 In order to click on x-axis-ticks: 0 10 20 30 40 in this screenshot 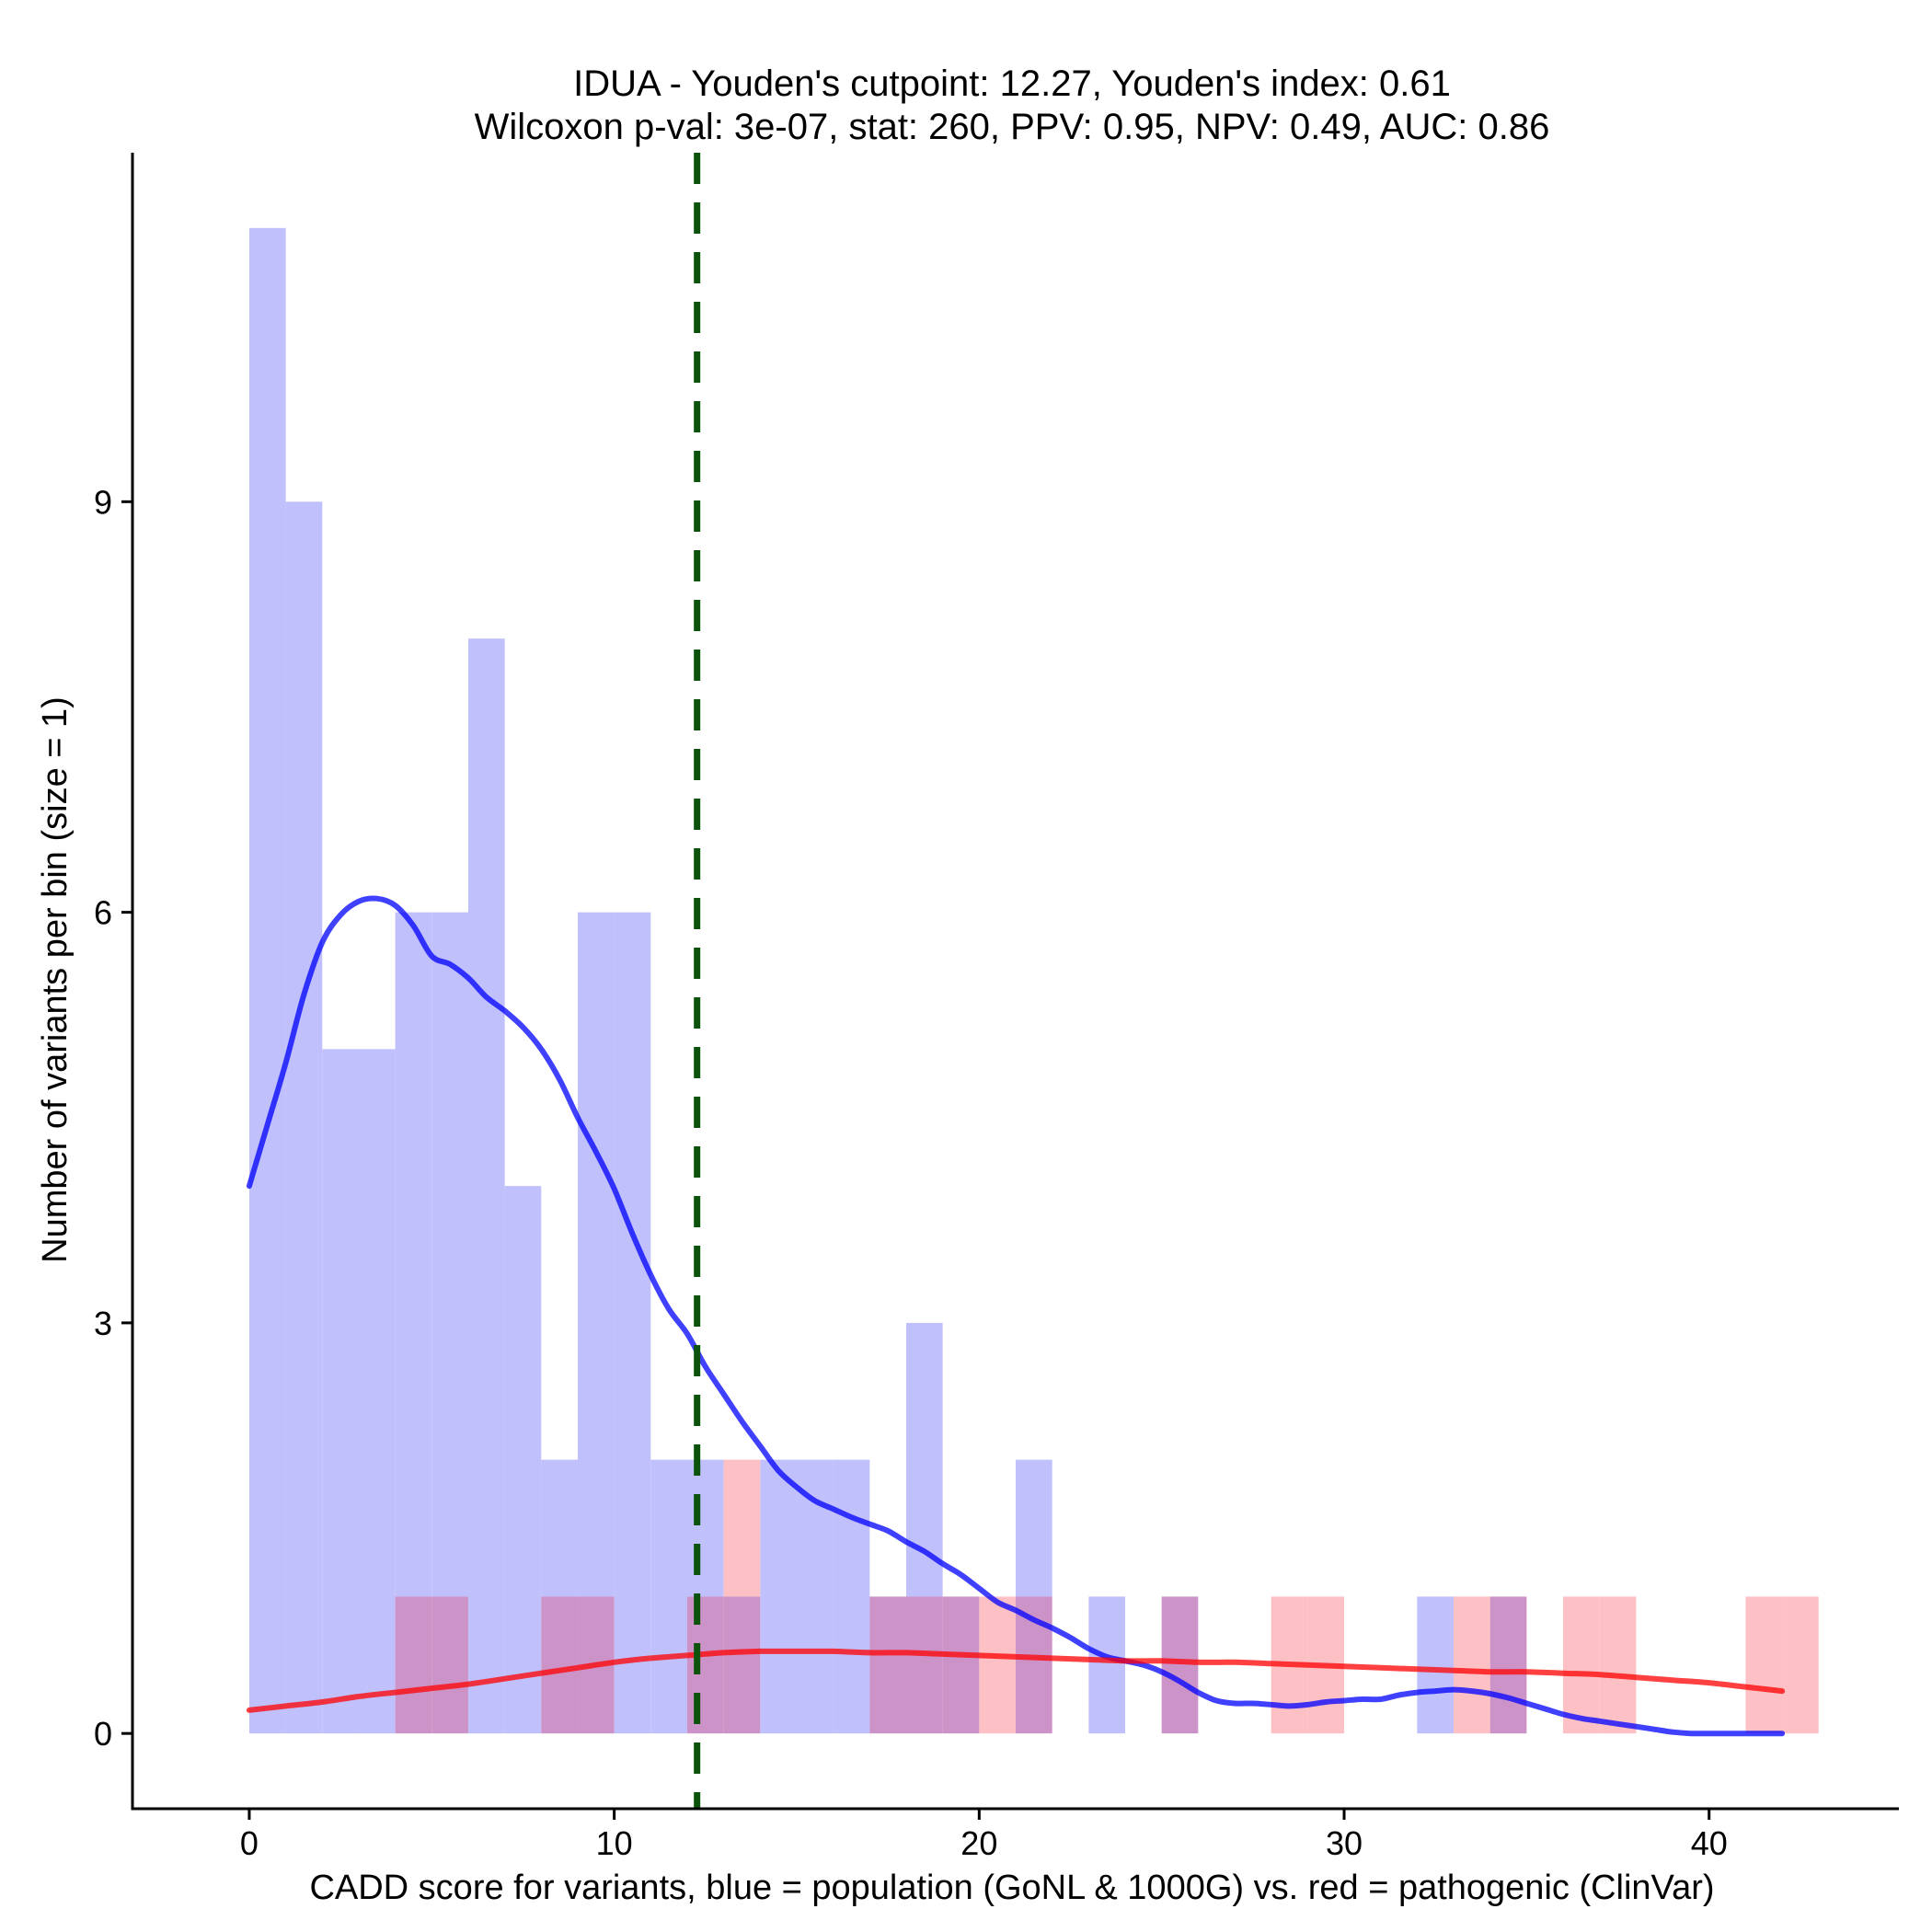, I will do `click(984, 1835)`.